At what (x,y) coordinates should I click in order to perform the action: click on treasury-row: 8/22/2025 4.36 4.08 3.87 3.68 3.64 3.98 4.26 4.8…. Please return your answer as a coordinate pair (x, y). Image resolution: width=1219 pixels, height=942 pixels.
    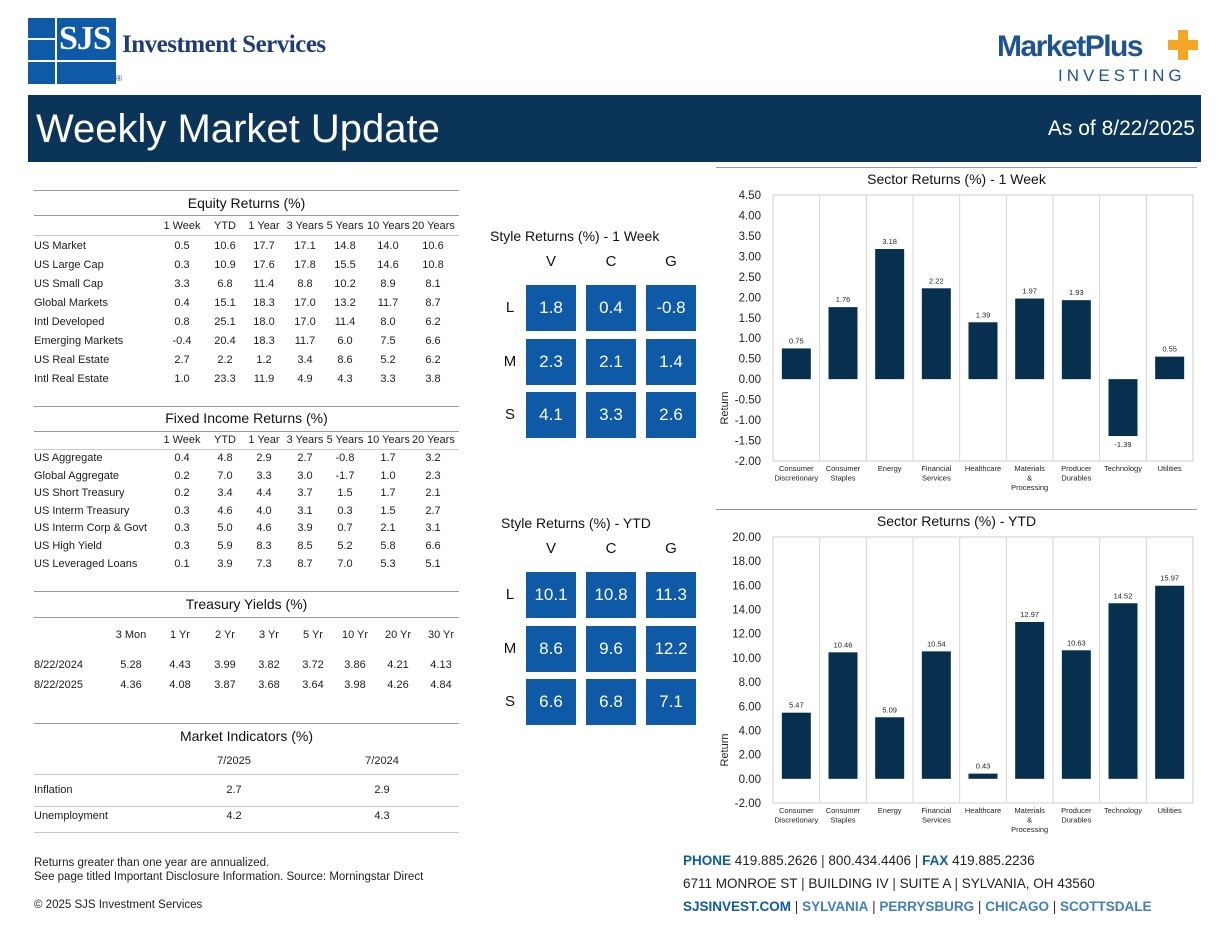
    Looking at the image, I should click on (246, 685).